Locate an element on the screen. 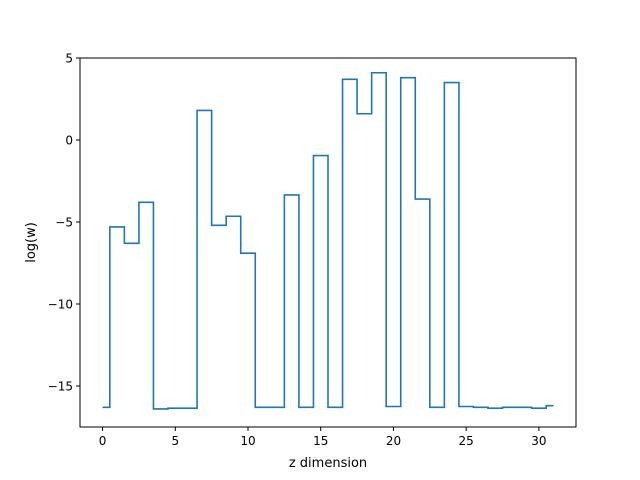  y-tick-label: −10 is located at coordinates (60, 305).